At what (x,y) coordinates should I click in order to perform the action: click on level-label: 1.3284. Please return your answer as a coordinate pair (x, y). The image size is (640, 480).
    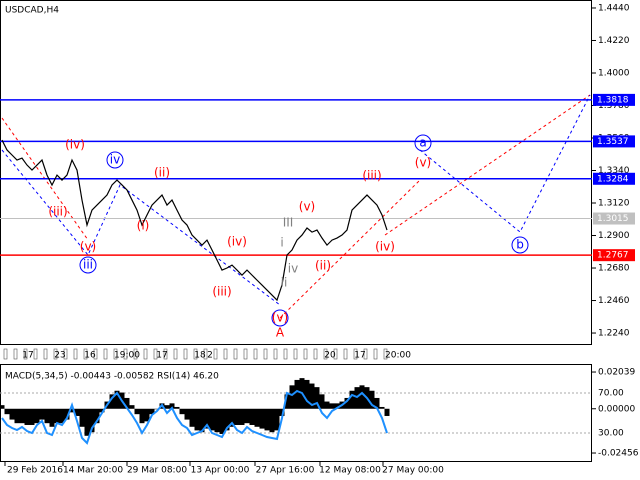
    Looking at the image, I should click on (613, 179).